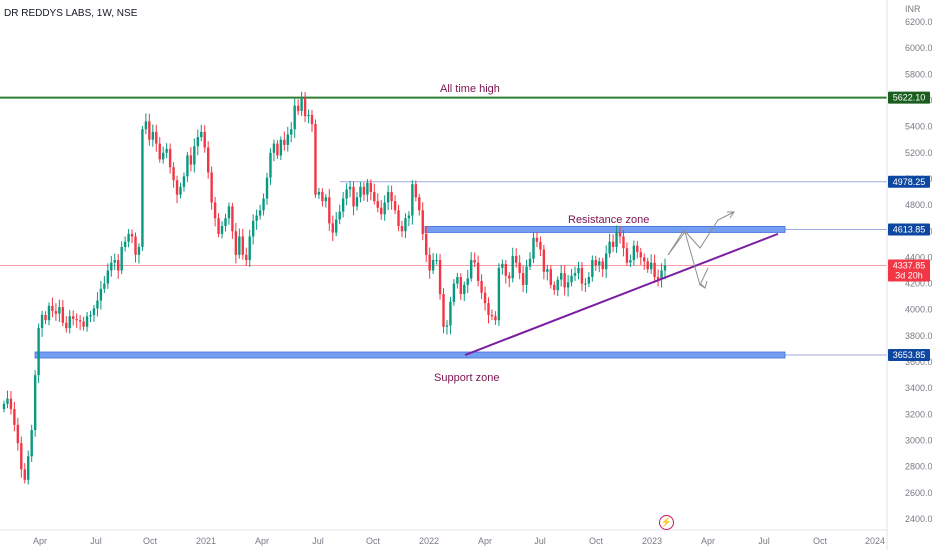 This screenshot has width=932, height=550. I want to click on bearish-projection-path, so click(688, 258).